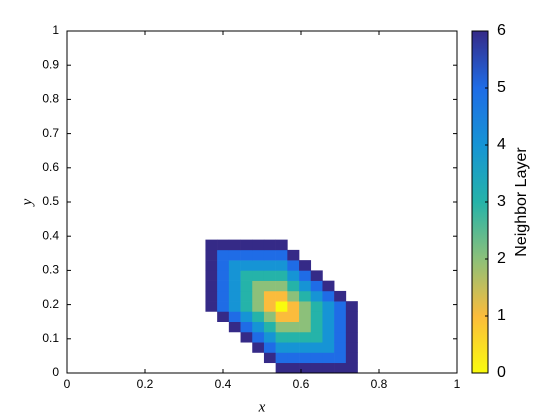  I want to click on x-tick-label: 0.4, so click(223, 384).